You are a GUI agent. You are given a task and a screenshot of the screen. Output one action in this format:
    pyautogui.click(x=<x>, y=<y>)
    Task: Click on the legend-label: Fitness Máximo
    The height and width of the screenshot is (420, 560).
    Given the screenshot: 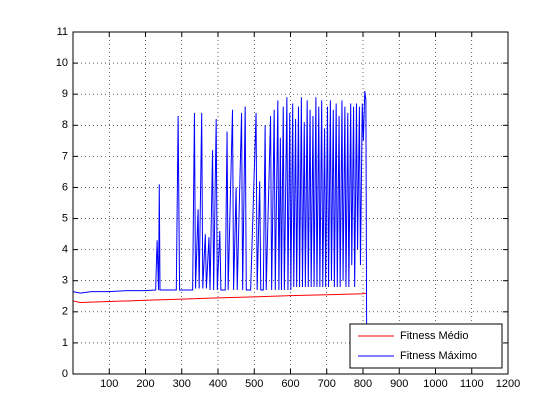 What is the action you would take?
    pyautogui.click(x=438, y=356)
    